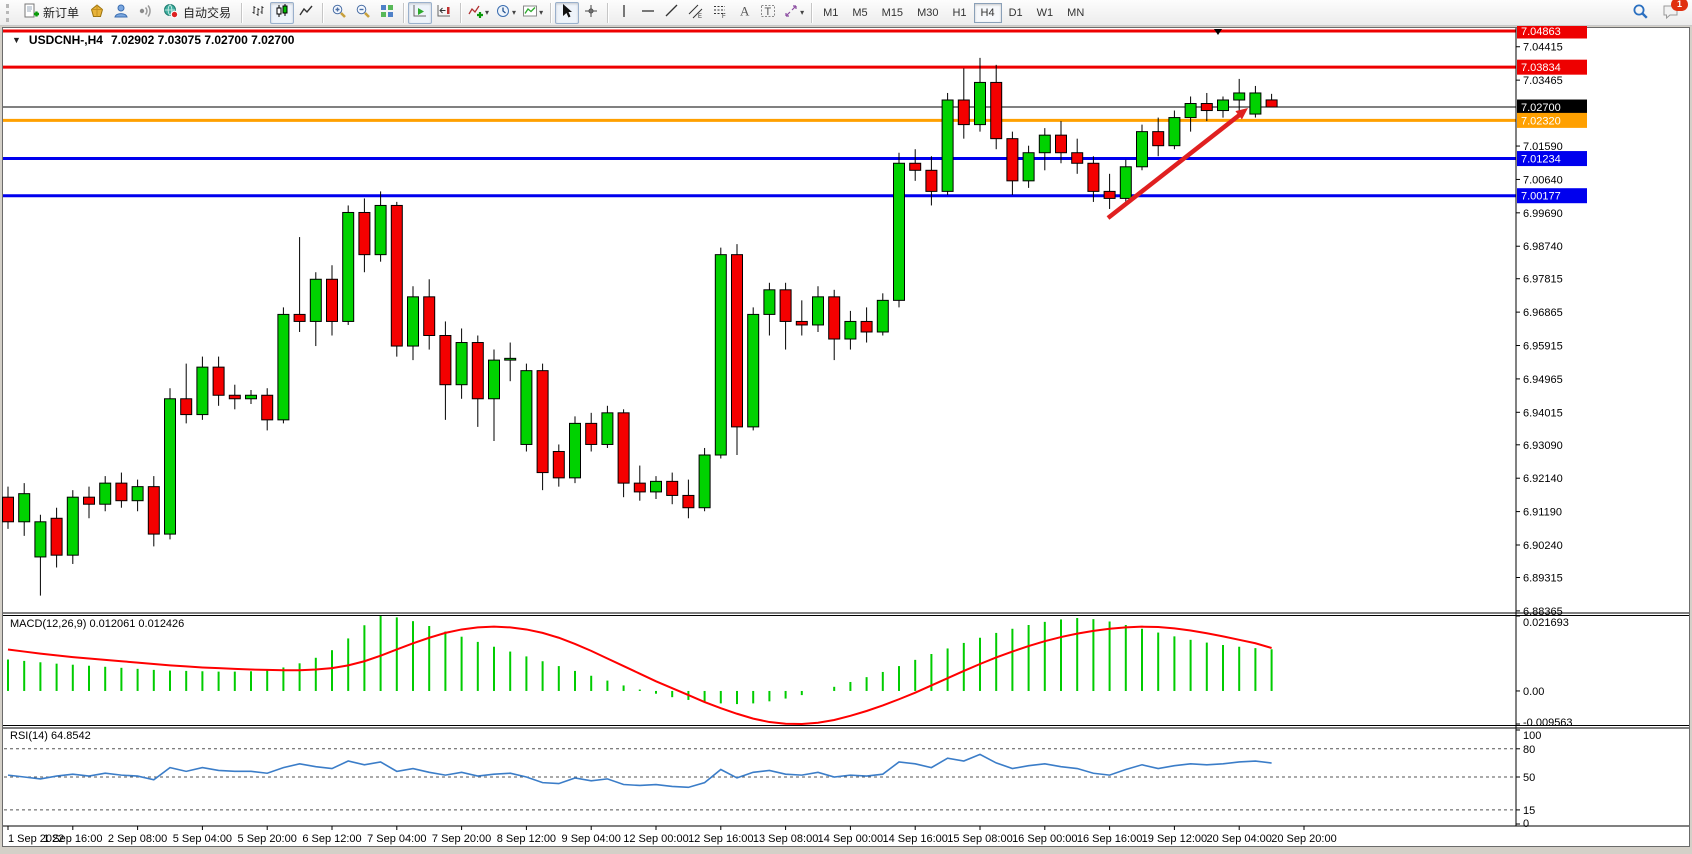 The height and width of the screenshot is (854, 1692). I want to click on timeframe-h1: H1, so click(959, 13).